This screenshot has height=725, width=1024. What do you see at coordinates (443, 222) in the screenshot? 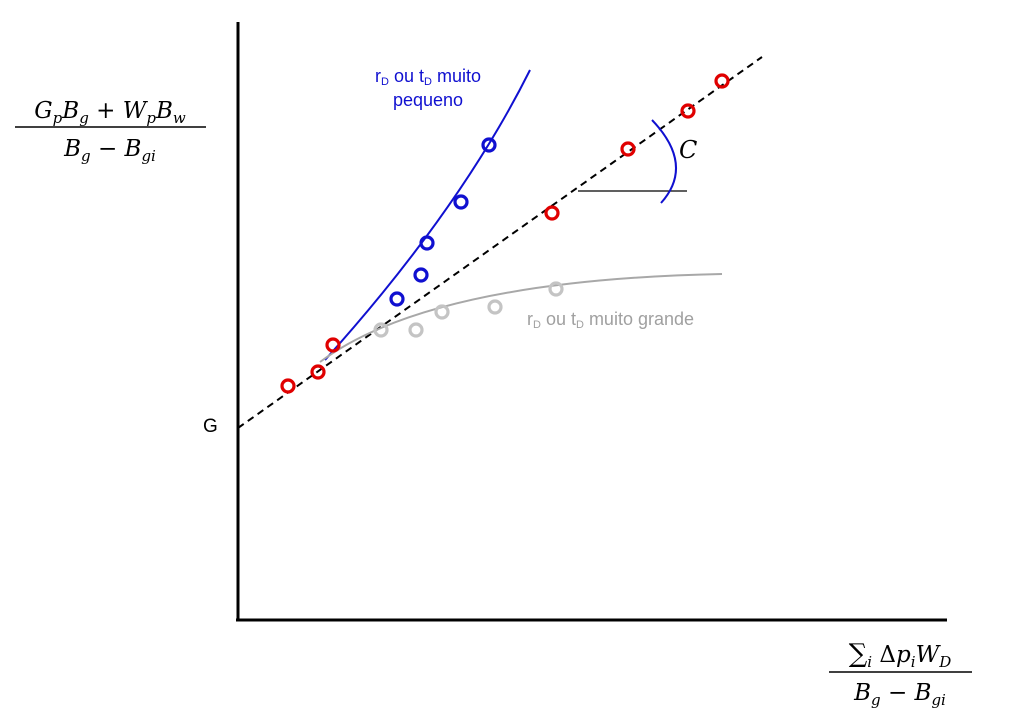
I see `small-rd-points` at bounding box center [443, 222].